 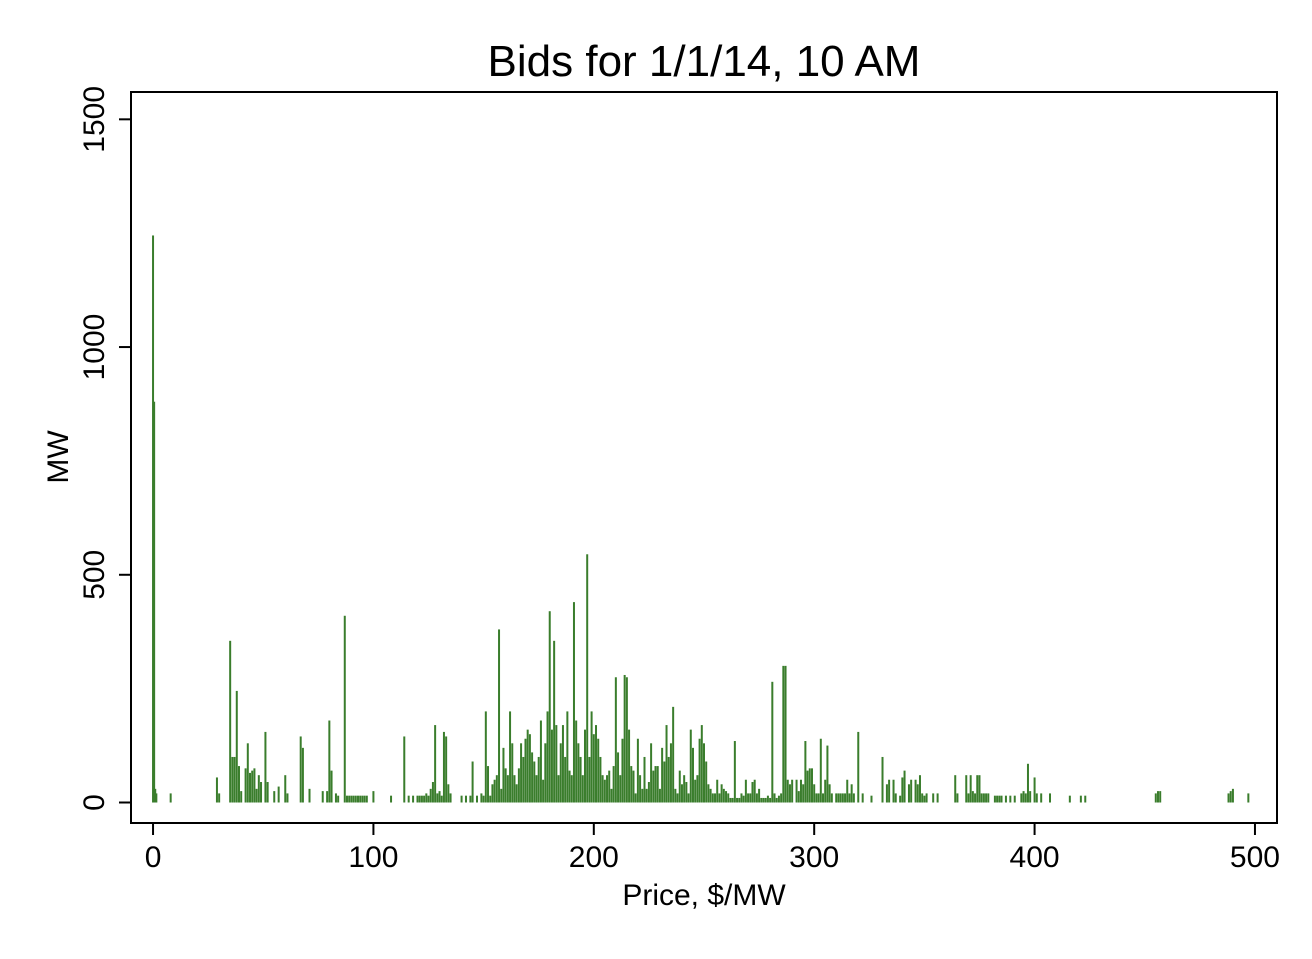 What do you see at coordinates (94, 575) in the screenshot?
I see `y-tick-label: 500` at bounding box center [94, 575].